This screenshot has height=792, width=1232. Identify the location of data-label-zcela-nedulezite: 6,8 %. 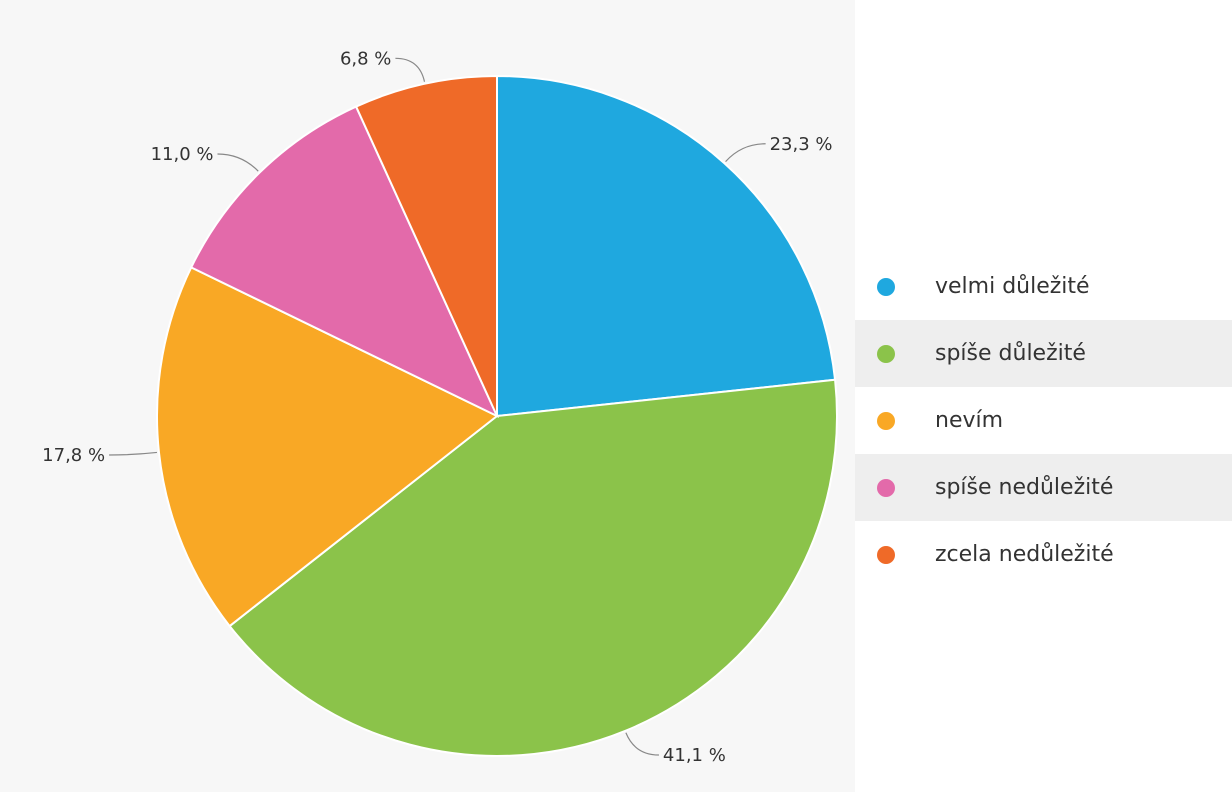
(365, 58).